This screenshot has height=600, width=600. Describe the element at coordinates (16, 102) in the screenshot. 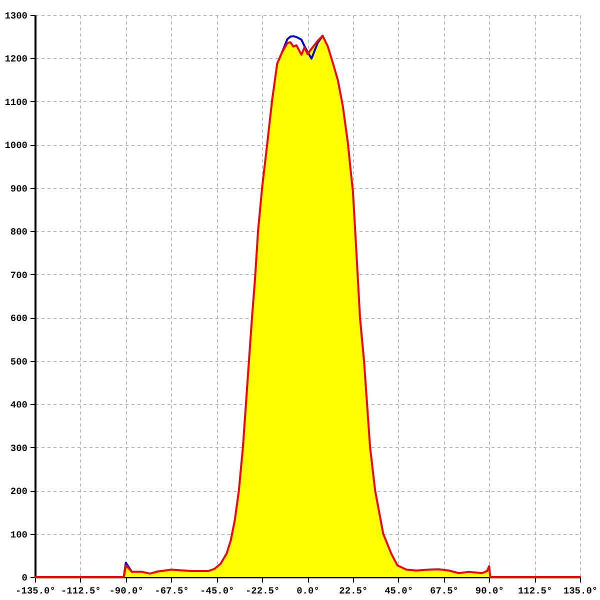

I see `y-tick-label: 1100` at that location.